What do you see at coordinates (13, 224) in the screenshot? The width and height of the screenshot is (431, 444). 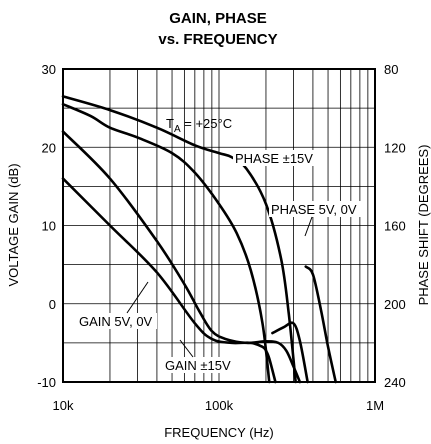 I see `y-axis-label-left: VOLTAGE GAIN (dB)` at bounding box center [13, 224].